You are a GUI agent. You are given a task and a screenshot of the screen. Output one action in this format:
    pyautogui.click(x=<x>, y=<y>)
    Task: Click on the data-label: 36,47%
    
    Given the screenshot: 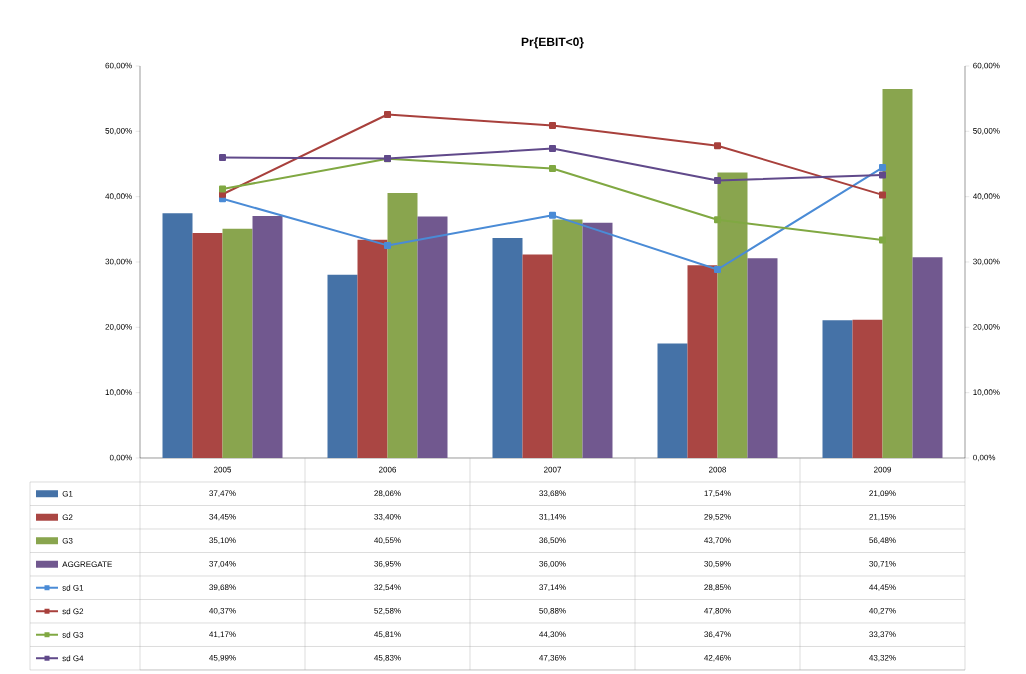 What is the action you would take?
    pyautogui.click(x=717, y=635)
    